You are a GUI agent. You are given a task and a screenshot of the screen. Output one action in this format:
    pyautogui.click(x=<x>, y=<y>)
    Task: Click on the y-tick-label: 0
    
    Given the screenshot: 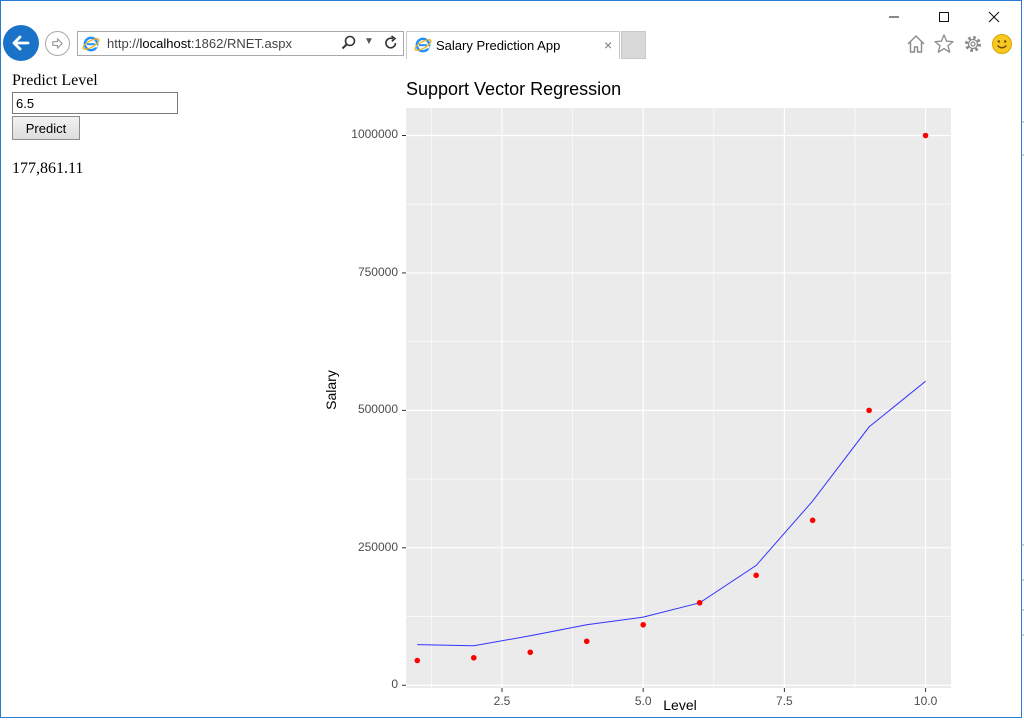 What is the action you would take?
    pyautogui.click(x=394, y=684)
    